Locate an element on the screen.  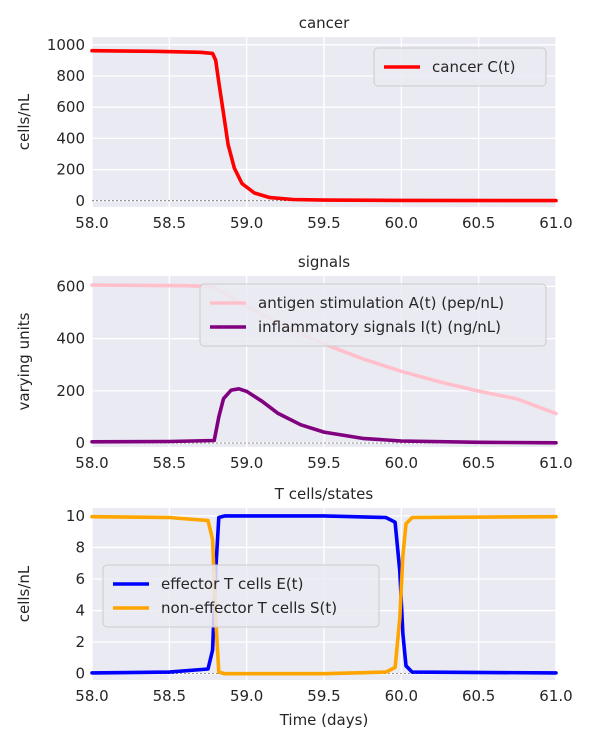
y-axis-label: varying units is located at coordinates (24, 361).